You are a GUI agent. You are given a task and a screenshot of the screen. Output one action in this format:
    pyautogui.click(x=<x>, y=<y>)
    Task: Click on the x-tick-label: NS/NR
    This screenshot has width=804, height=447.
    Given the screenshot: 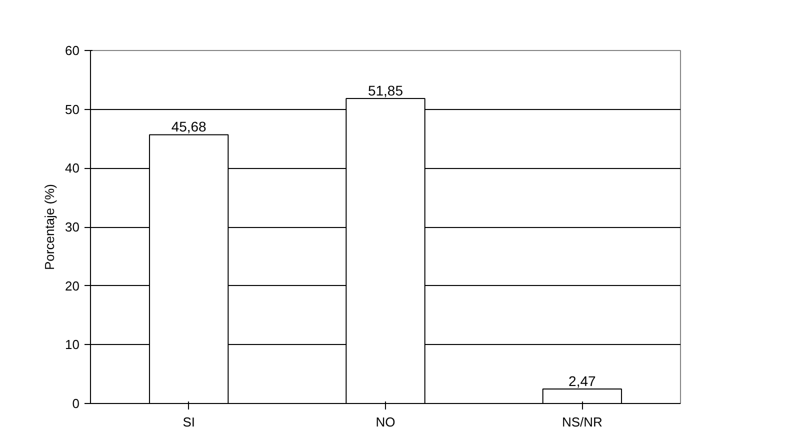 What is the action you would take?
    pyautogui.click(x=582, y=422)
    